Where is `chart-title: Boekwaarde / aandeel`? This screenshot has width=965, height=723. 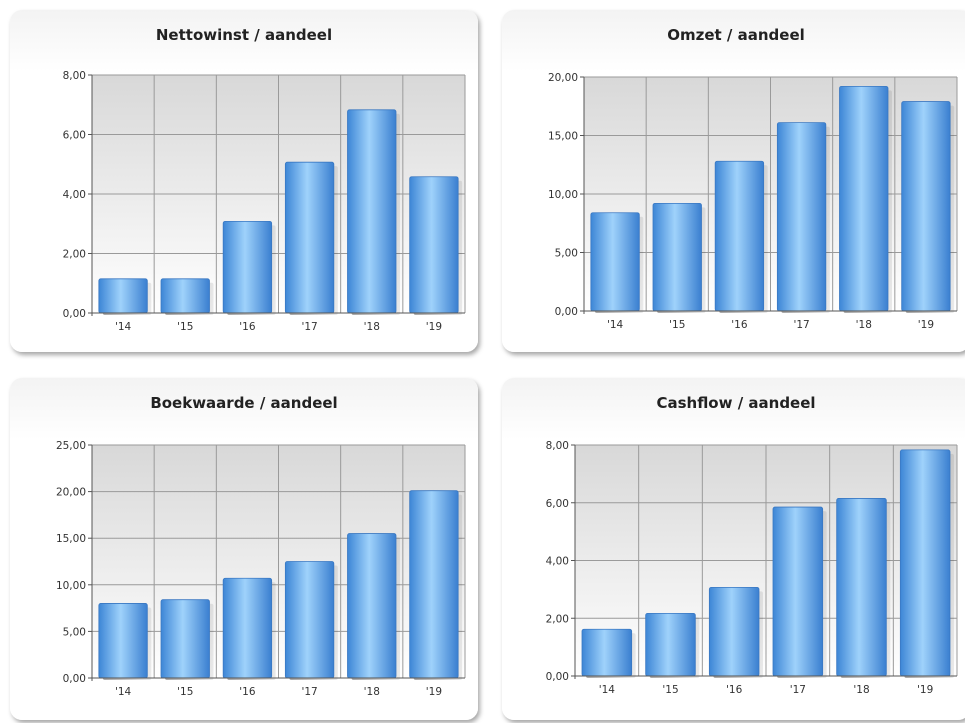 chart-title: Boekwaarde / aandeel is located at coordinates (244, 403).